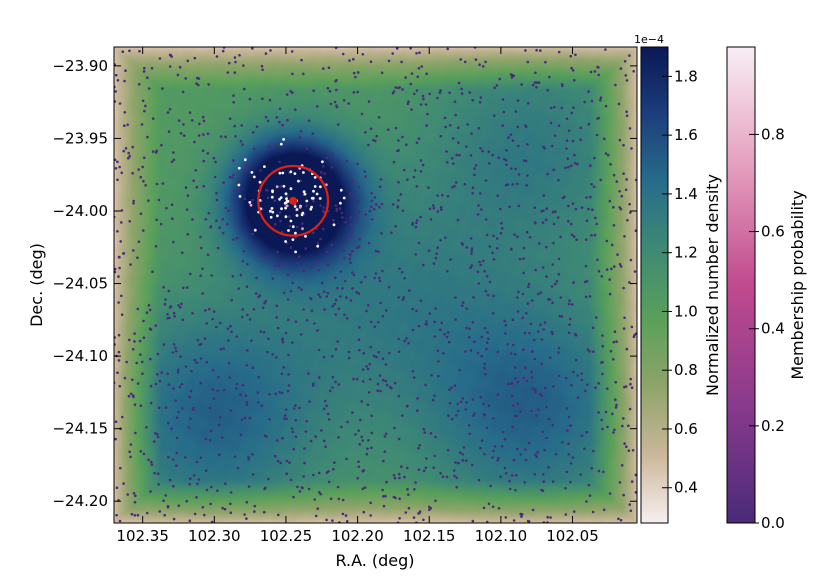 This screenshot has width=816, height=576. I want to click on y-tick-label: −23.90, so click(80, 66).